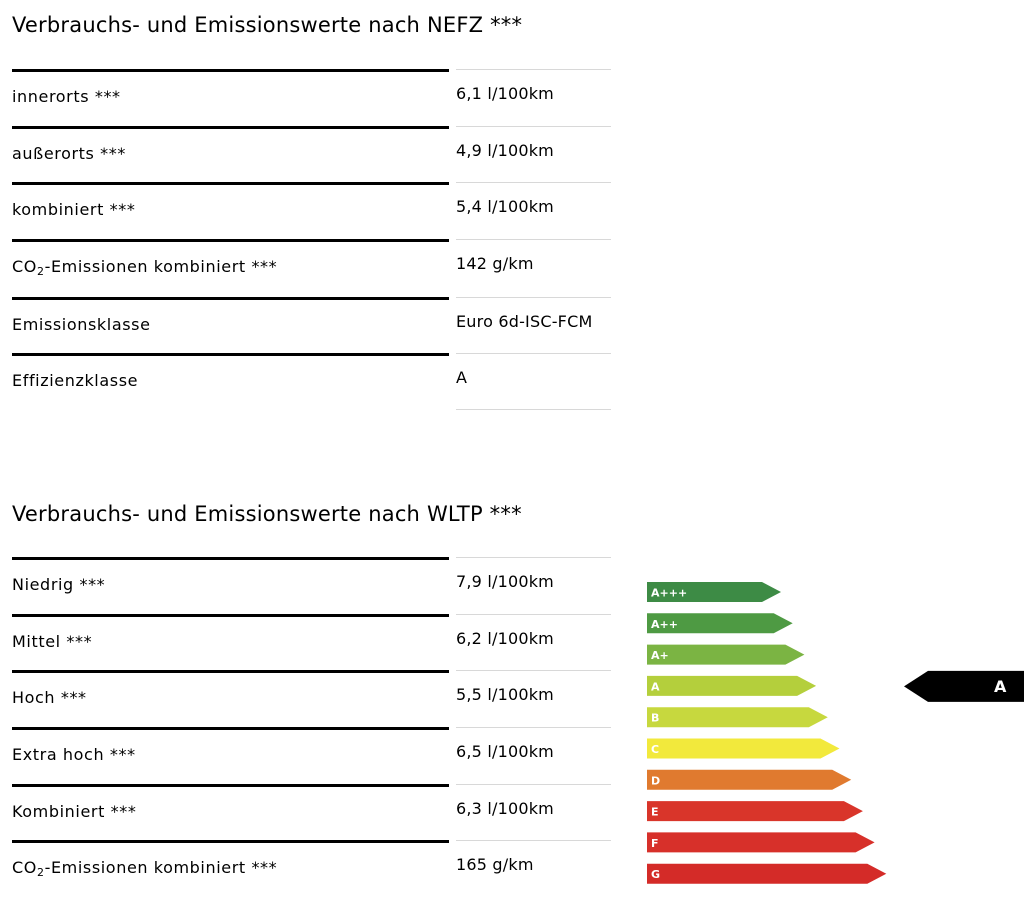 The height and width of the screenshot is (899, 1024). I want to click on table-row: Hoch *** 5,5 l/100km, so click(312, 698).